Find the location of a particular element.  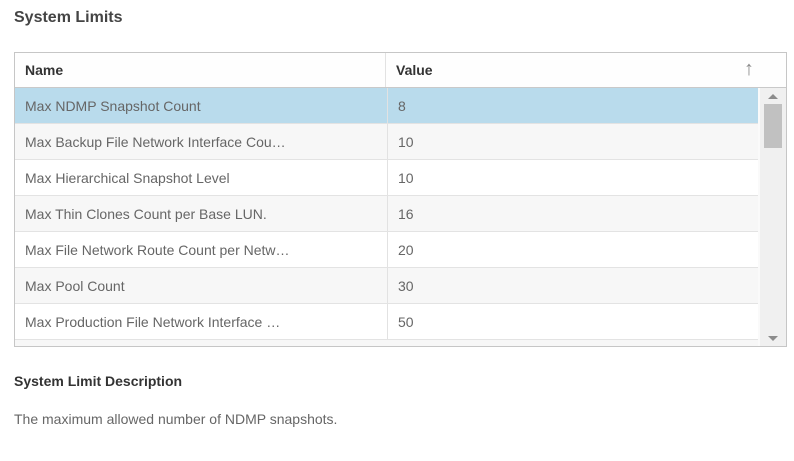

vertical-scrollbar is located at coordinates (772, 217).